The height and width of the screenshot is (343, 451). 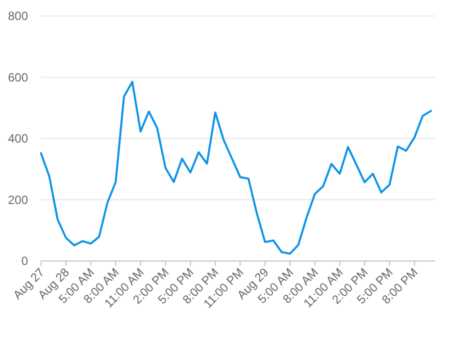 What do you see at coordinates (24, 261) in the screenshot?
I see `y-tick-label: 0` at bounding box center [24, 261].